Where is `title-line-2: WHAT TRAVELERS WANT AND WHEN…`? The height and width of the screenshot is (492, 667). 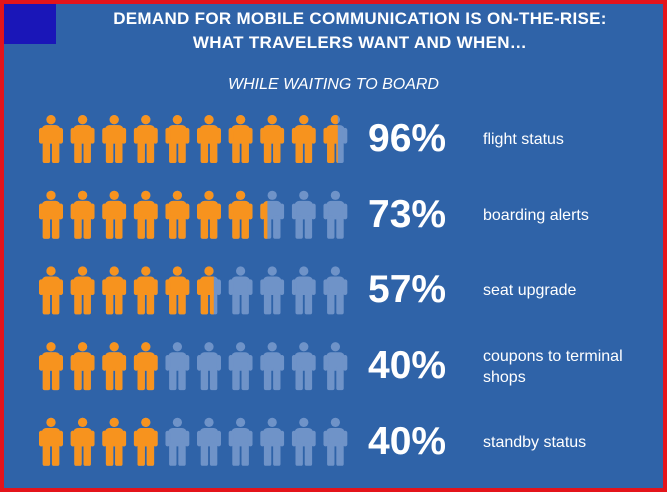 title-line-2: WHAT TRAVELERS WANT AND WHEN… is located at coordinates (360, 42).